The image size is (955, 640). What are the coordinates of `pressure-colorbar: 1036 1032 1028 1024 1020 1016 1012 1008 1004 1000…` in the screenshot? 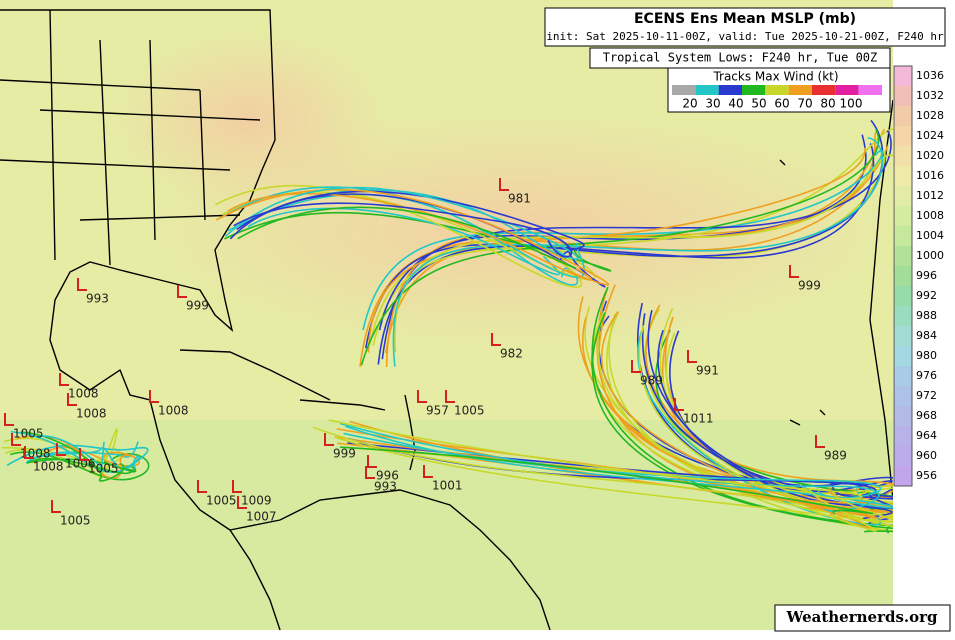 It's located at (918, 276).